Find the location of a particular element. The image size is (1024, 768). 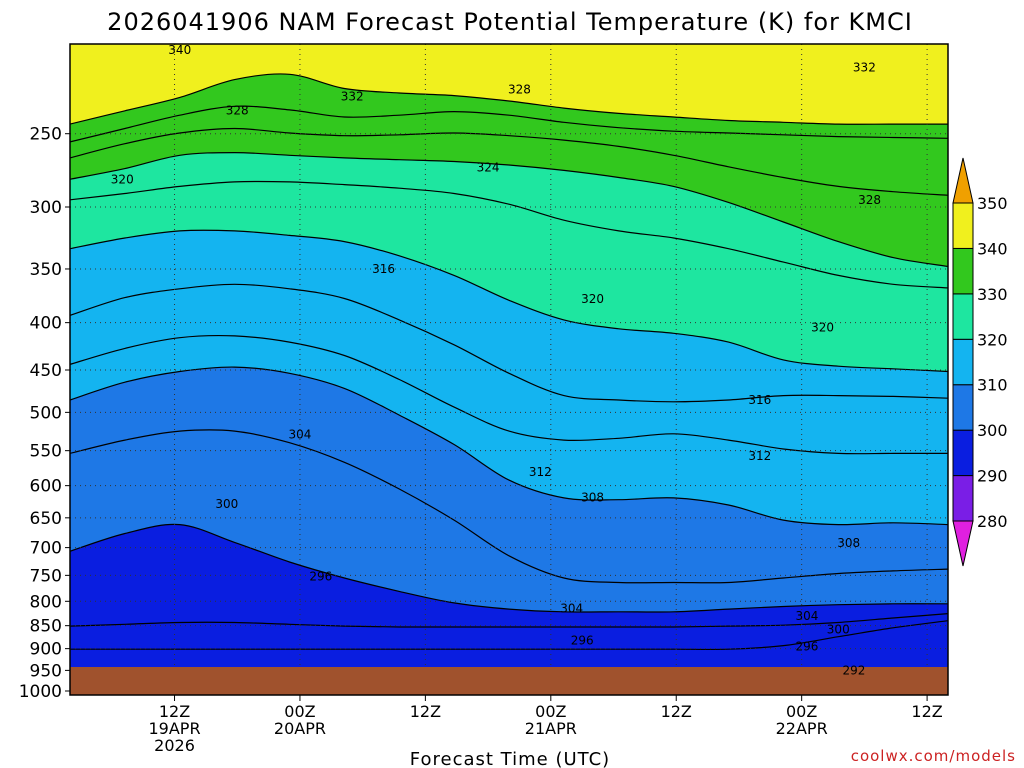

y-tick-label: 700 is located at coordinates (46, 549).